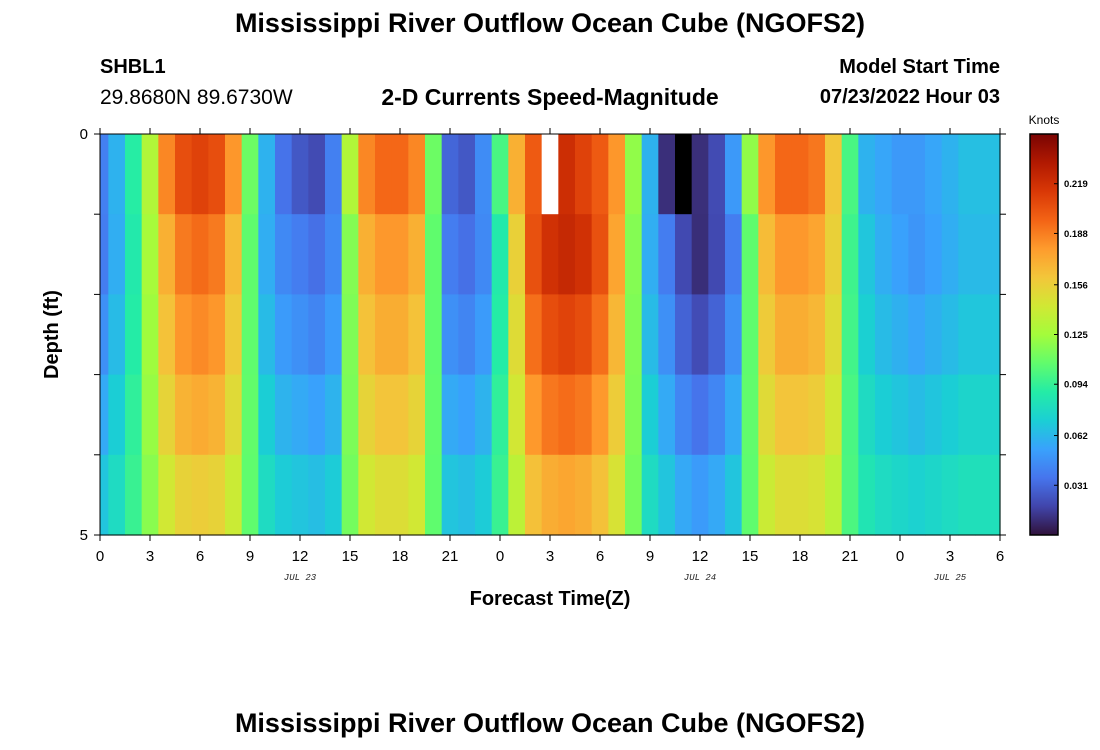 This screenshot has height=750, width=1100. Describe the element at coordinates (700, 578) in the screenshot. I see `x-date-label: JUL 24` at that location.